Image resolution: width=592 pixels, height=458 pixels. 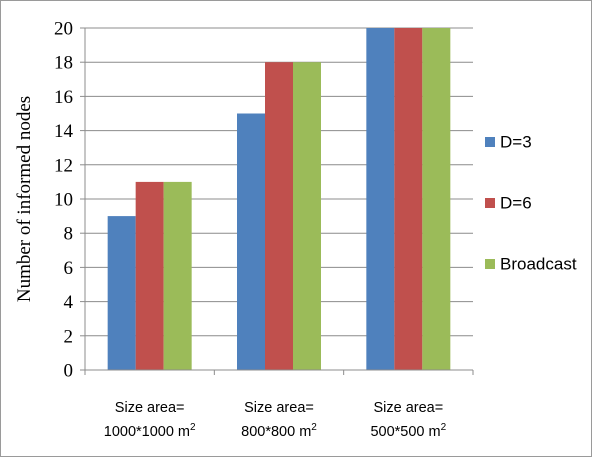 What do you see at coordinates (63, 63) in the screenshot?
I see `y-tick-label: 18` at bounding box center [63, 63].